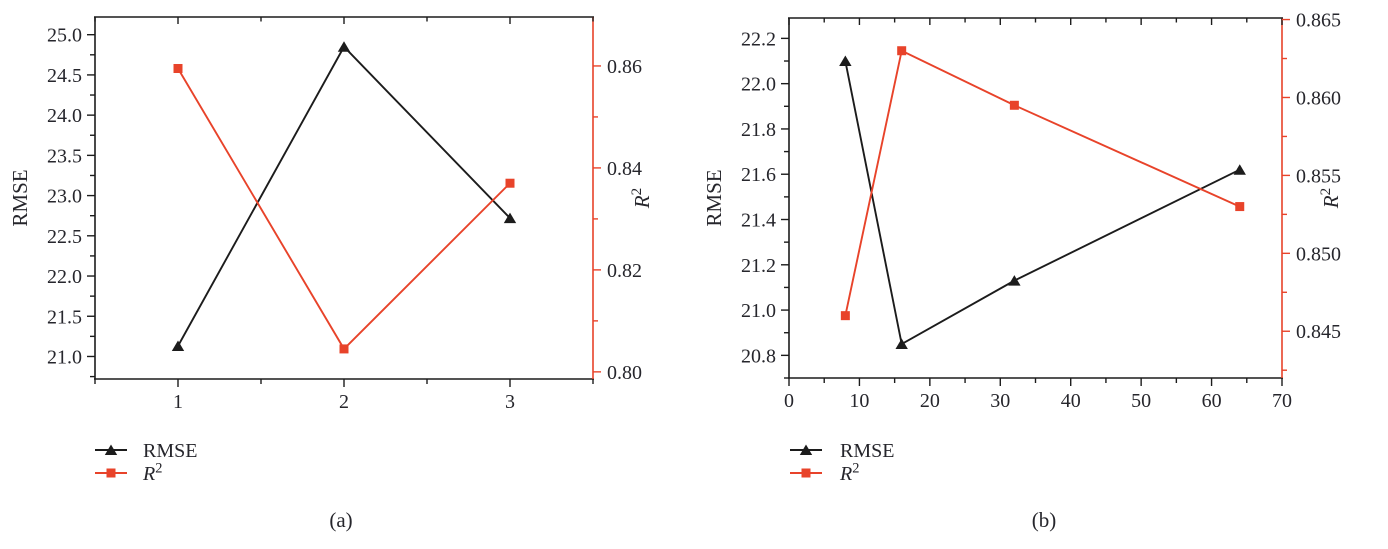  Describe the element at coordinates (1212, 401) in the screenshot. I see `x-tick-label: 60` at that location.